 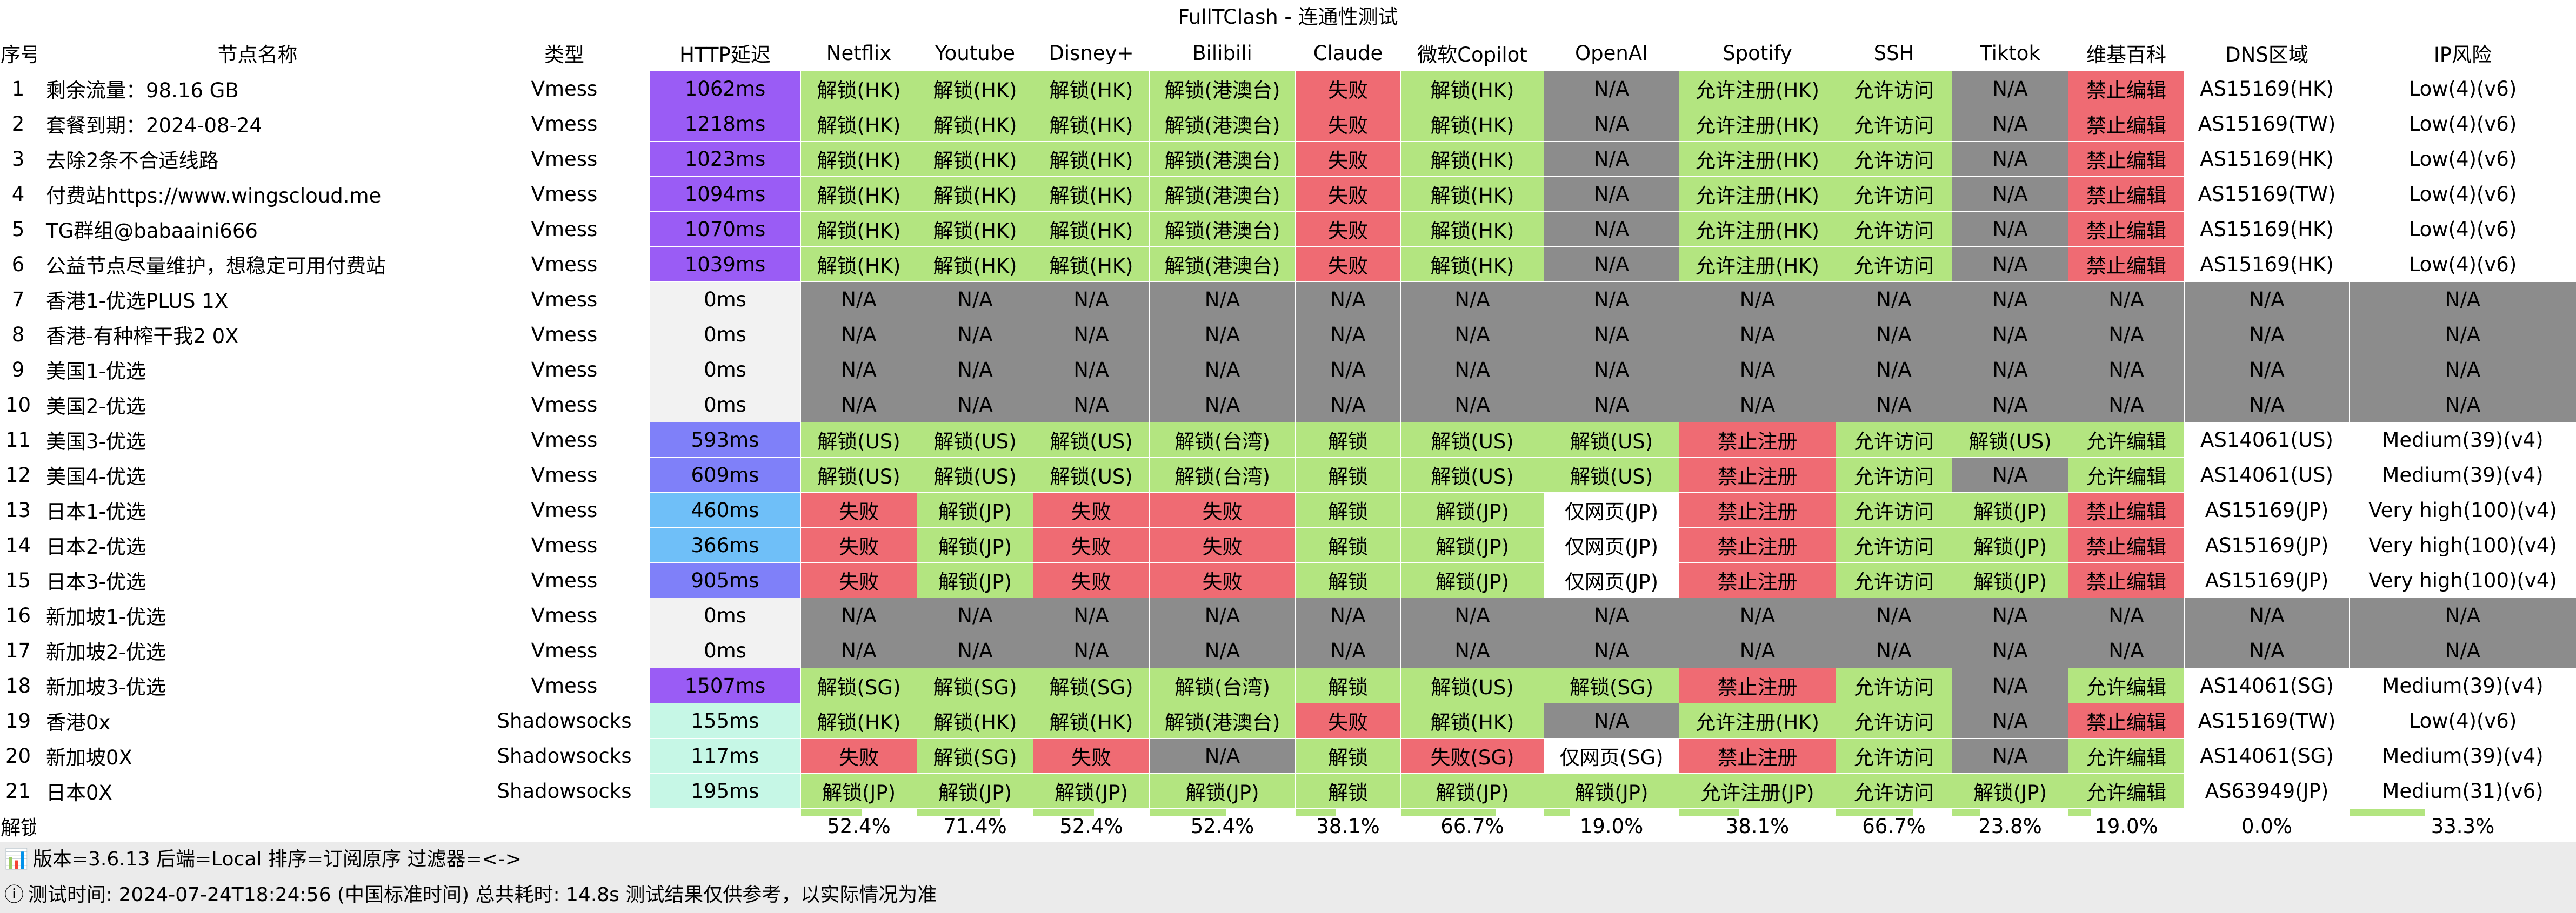 What do you see at coordinates (858, 53) in the screenshot?
I see `header-netflix: Netflix` at bounding box center [858, 53].